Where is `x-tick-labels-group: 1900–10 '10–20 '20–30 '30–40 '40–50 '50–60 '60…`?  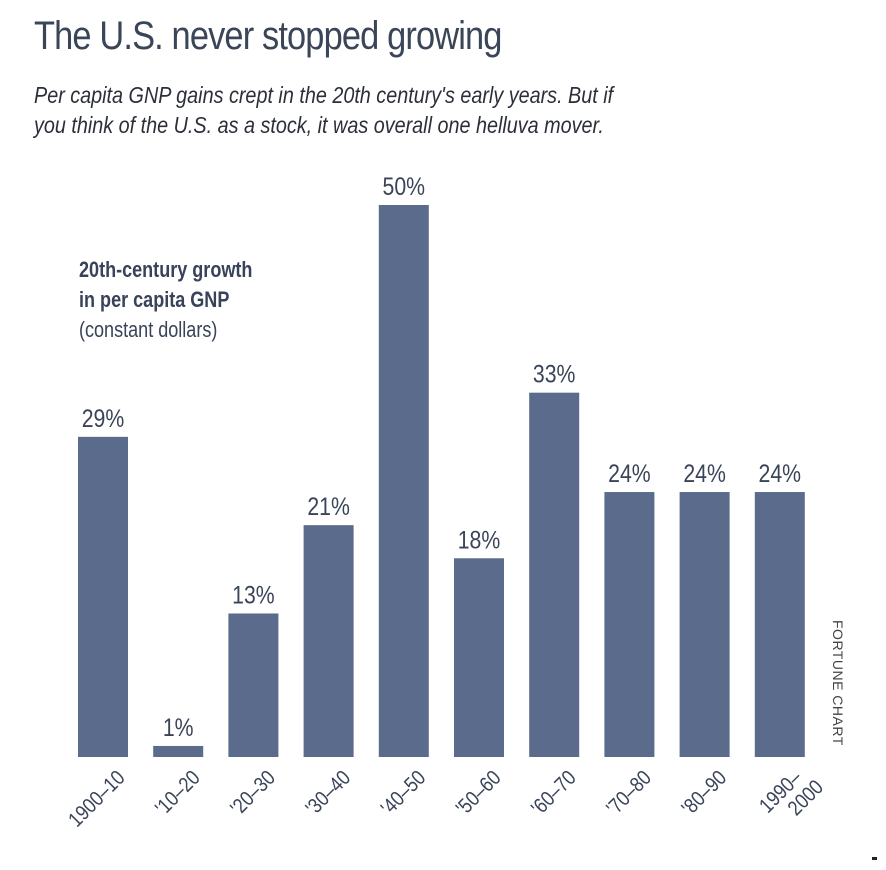 x-tick-labels-group: 1900–10 '10–20 '20–30 '30–40 '40–50 '50–60 '60… is located at coordinates (446, 797).